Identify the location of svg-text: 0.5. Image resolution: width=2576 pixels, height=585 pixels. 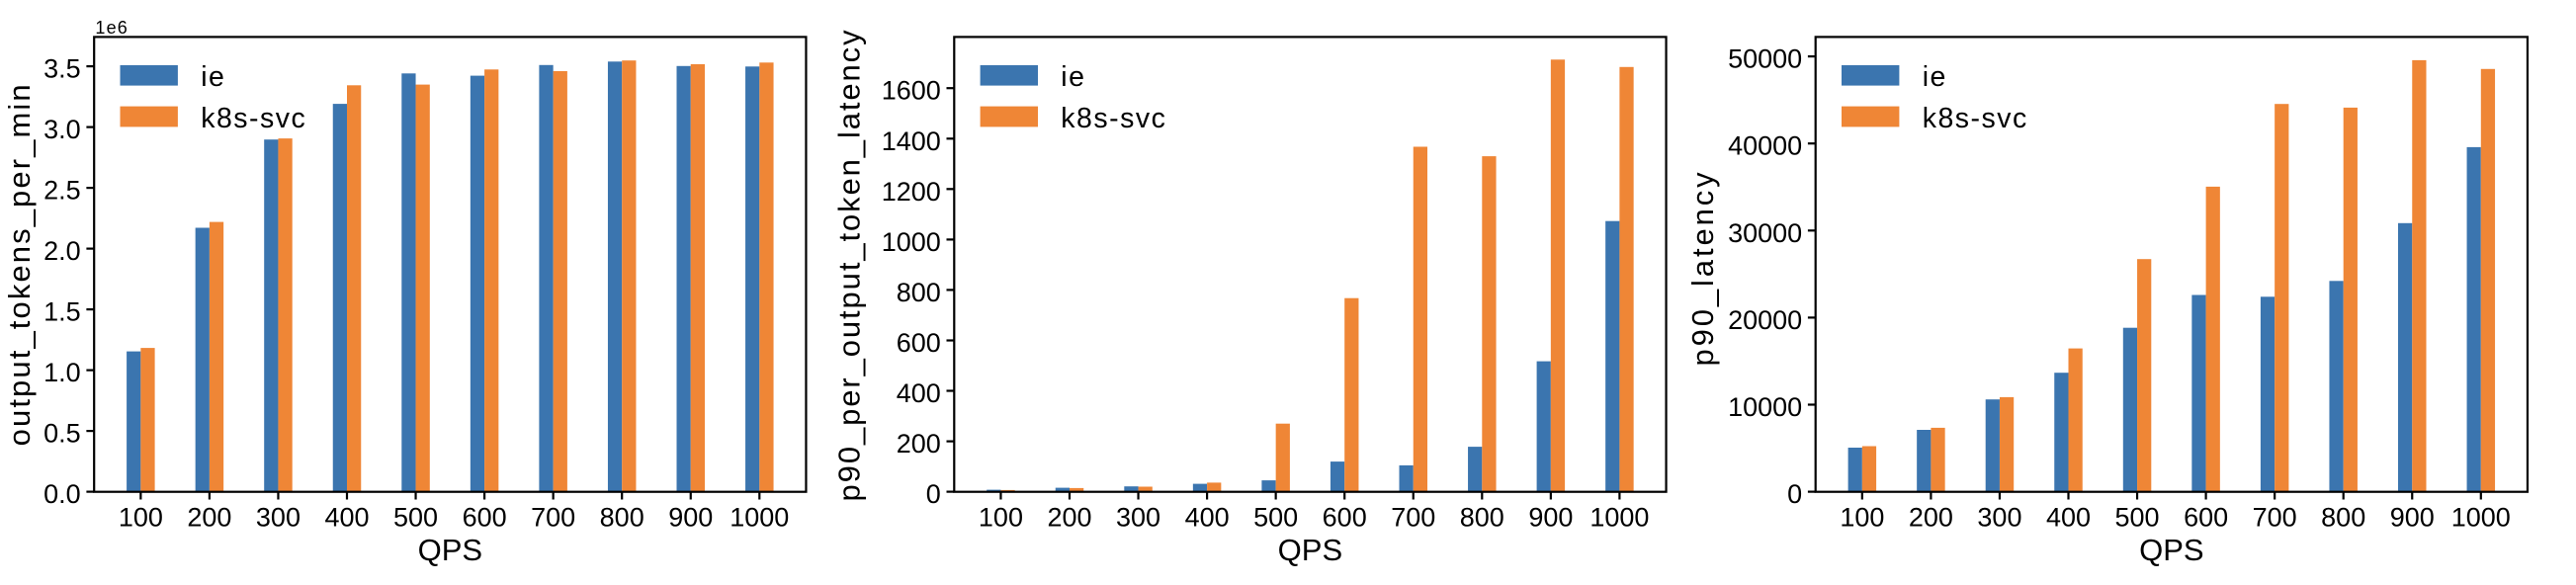
(62, 434).